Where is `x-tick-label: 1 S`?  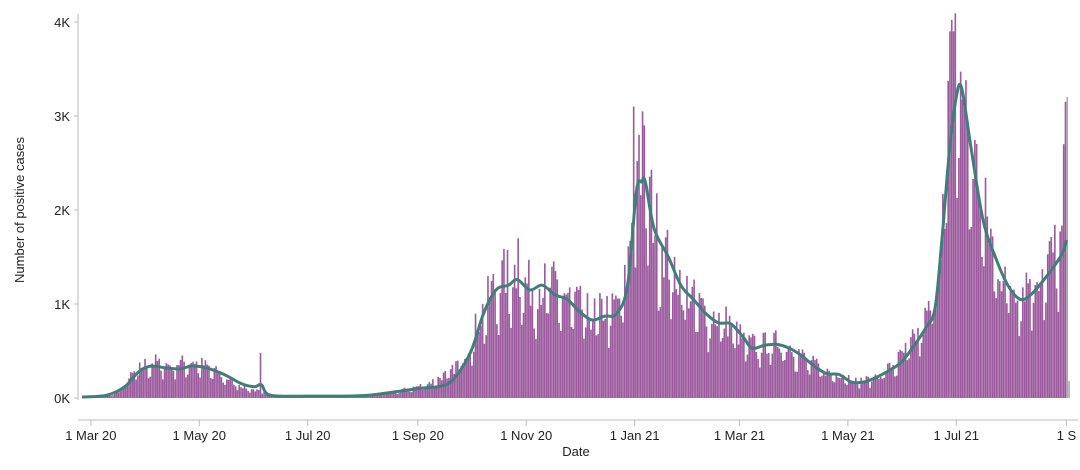
x-tick-label: 1 S is located at coordinates (1067, 435).